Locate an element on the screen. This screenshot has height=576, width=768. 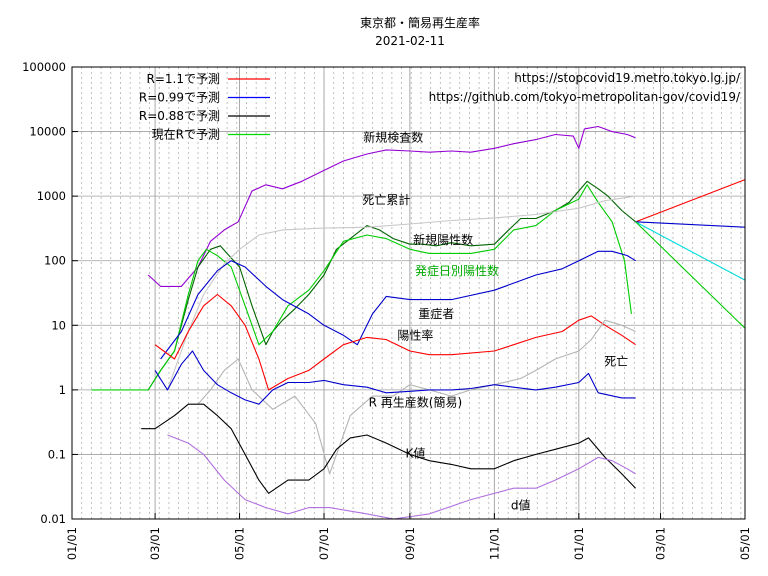
legend-label: R=0.99で予測 is located at coordinates (179, 98).